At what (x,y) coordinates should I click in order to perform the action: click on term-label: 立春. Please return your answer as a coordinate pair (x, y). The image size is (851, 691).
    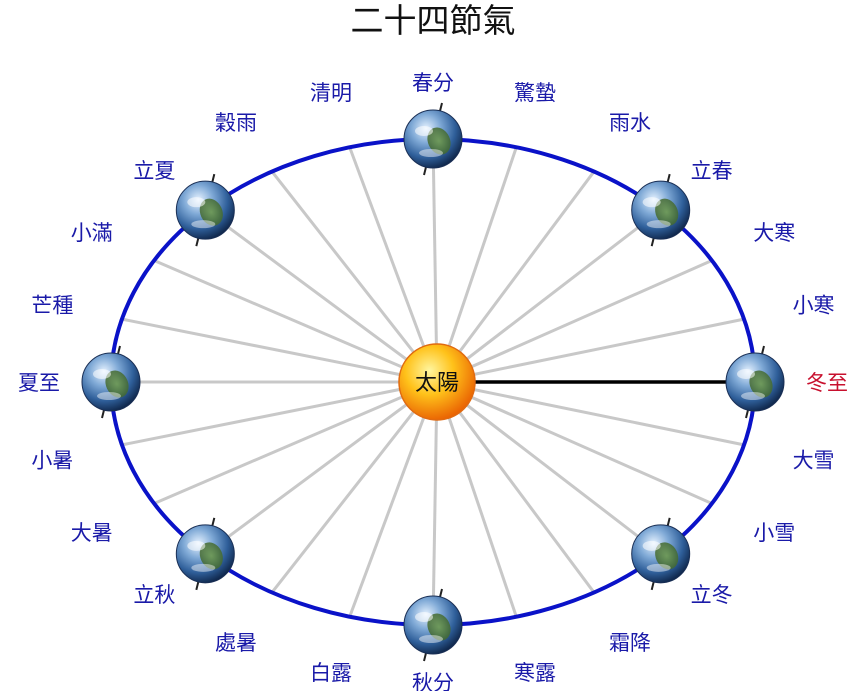
    Looking at the image, I should click on (712, 171).